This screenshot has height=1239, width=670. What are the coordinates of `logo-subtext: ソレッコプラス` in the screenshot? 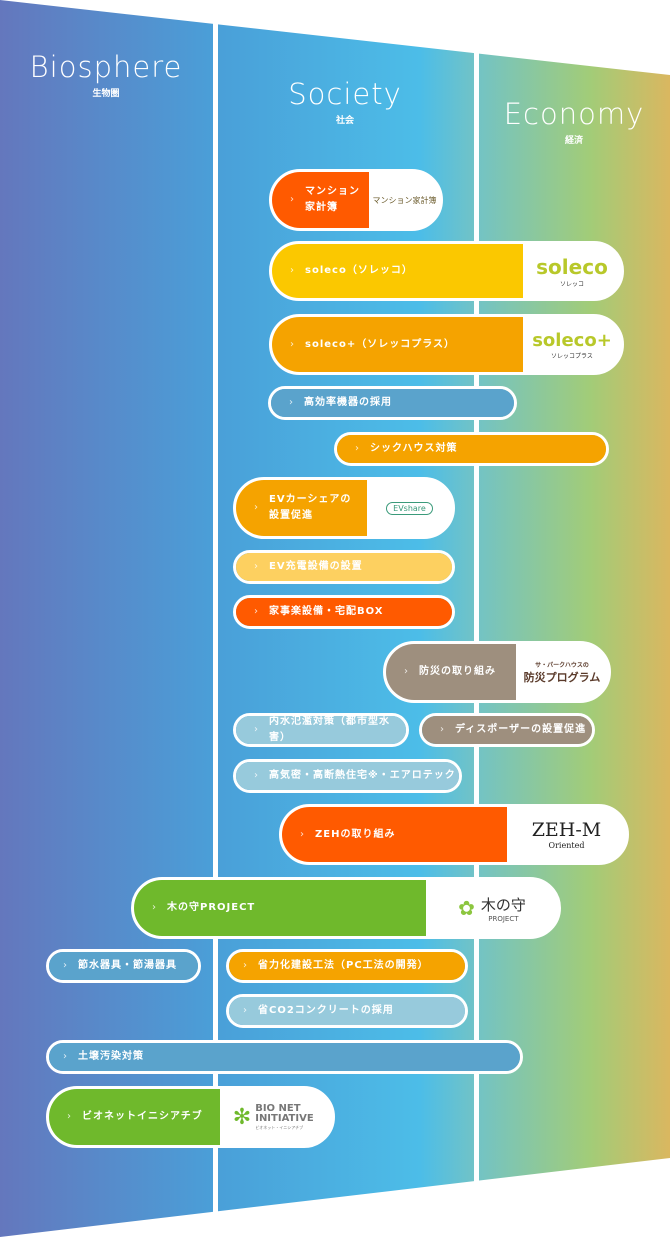 It's located at (572, 356).